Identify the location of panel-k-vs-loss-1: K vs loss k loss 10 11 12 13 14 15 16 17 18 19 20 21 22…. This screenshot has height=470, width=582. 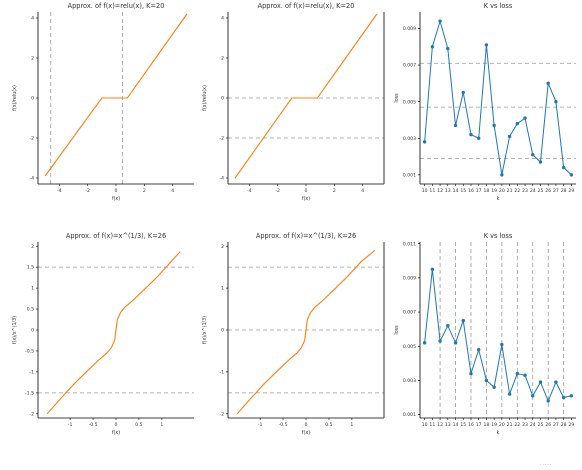
(485, 102).